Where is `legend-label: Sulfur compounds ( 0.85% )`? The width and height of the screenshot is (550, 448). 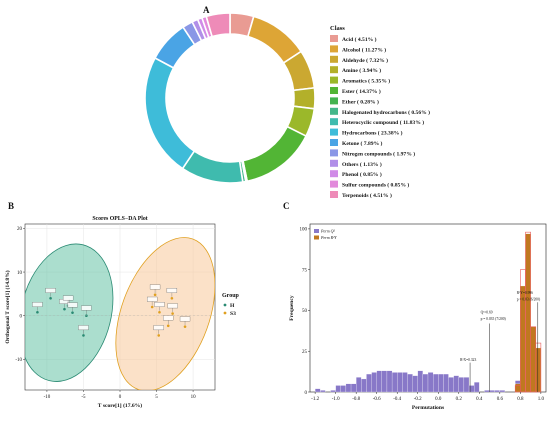
legend-label: Sulfur compounds ( 0.85% ) is located at coordinates (375, 185).